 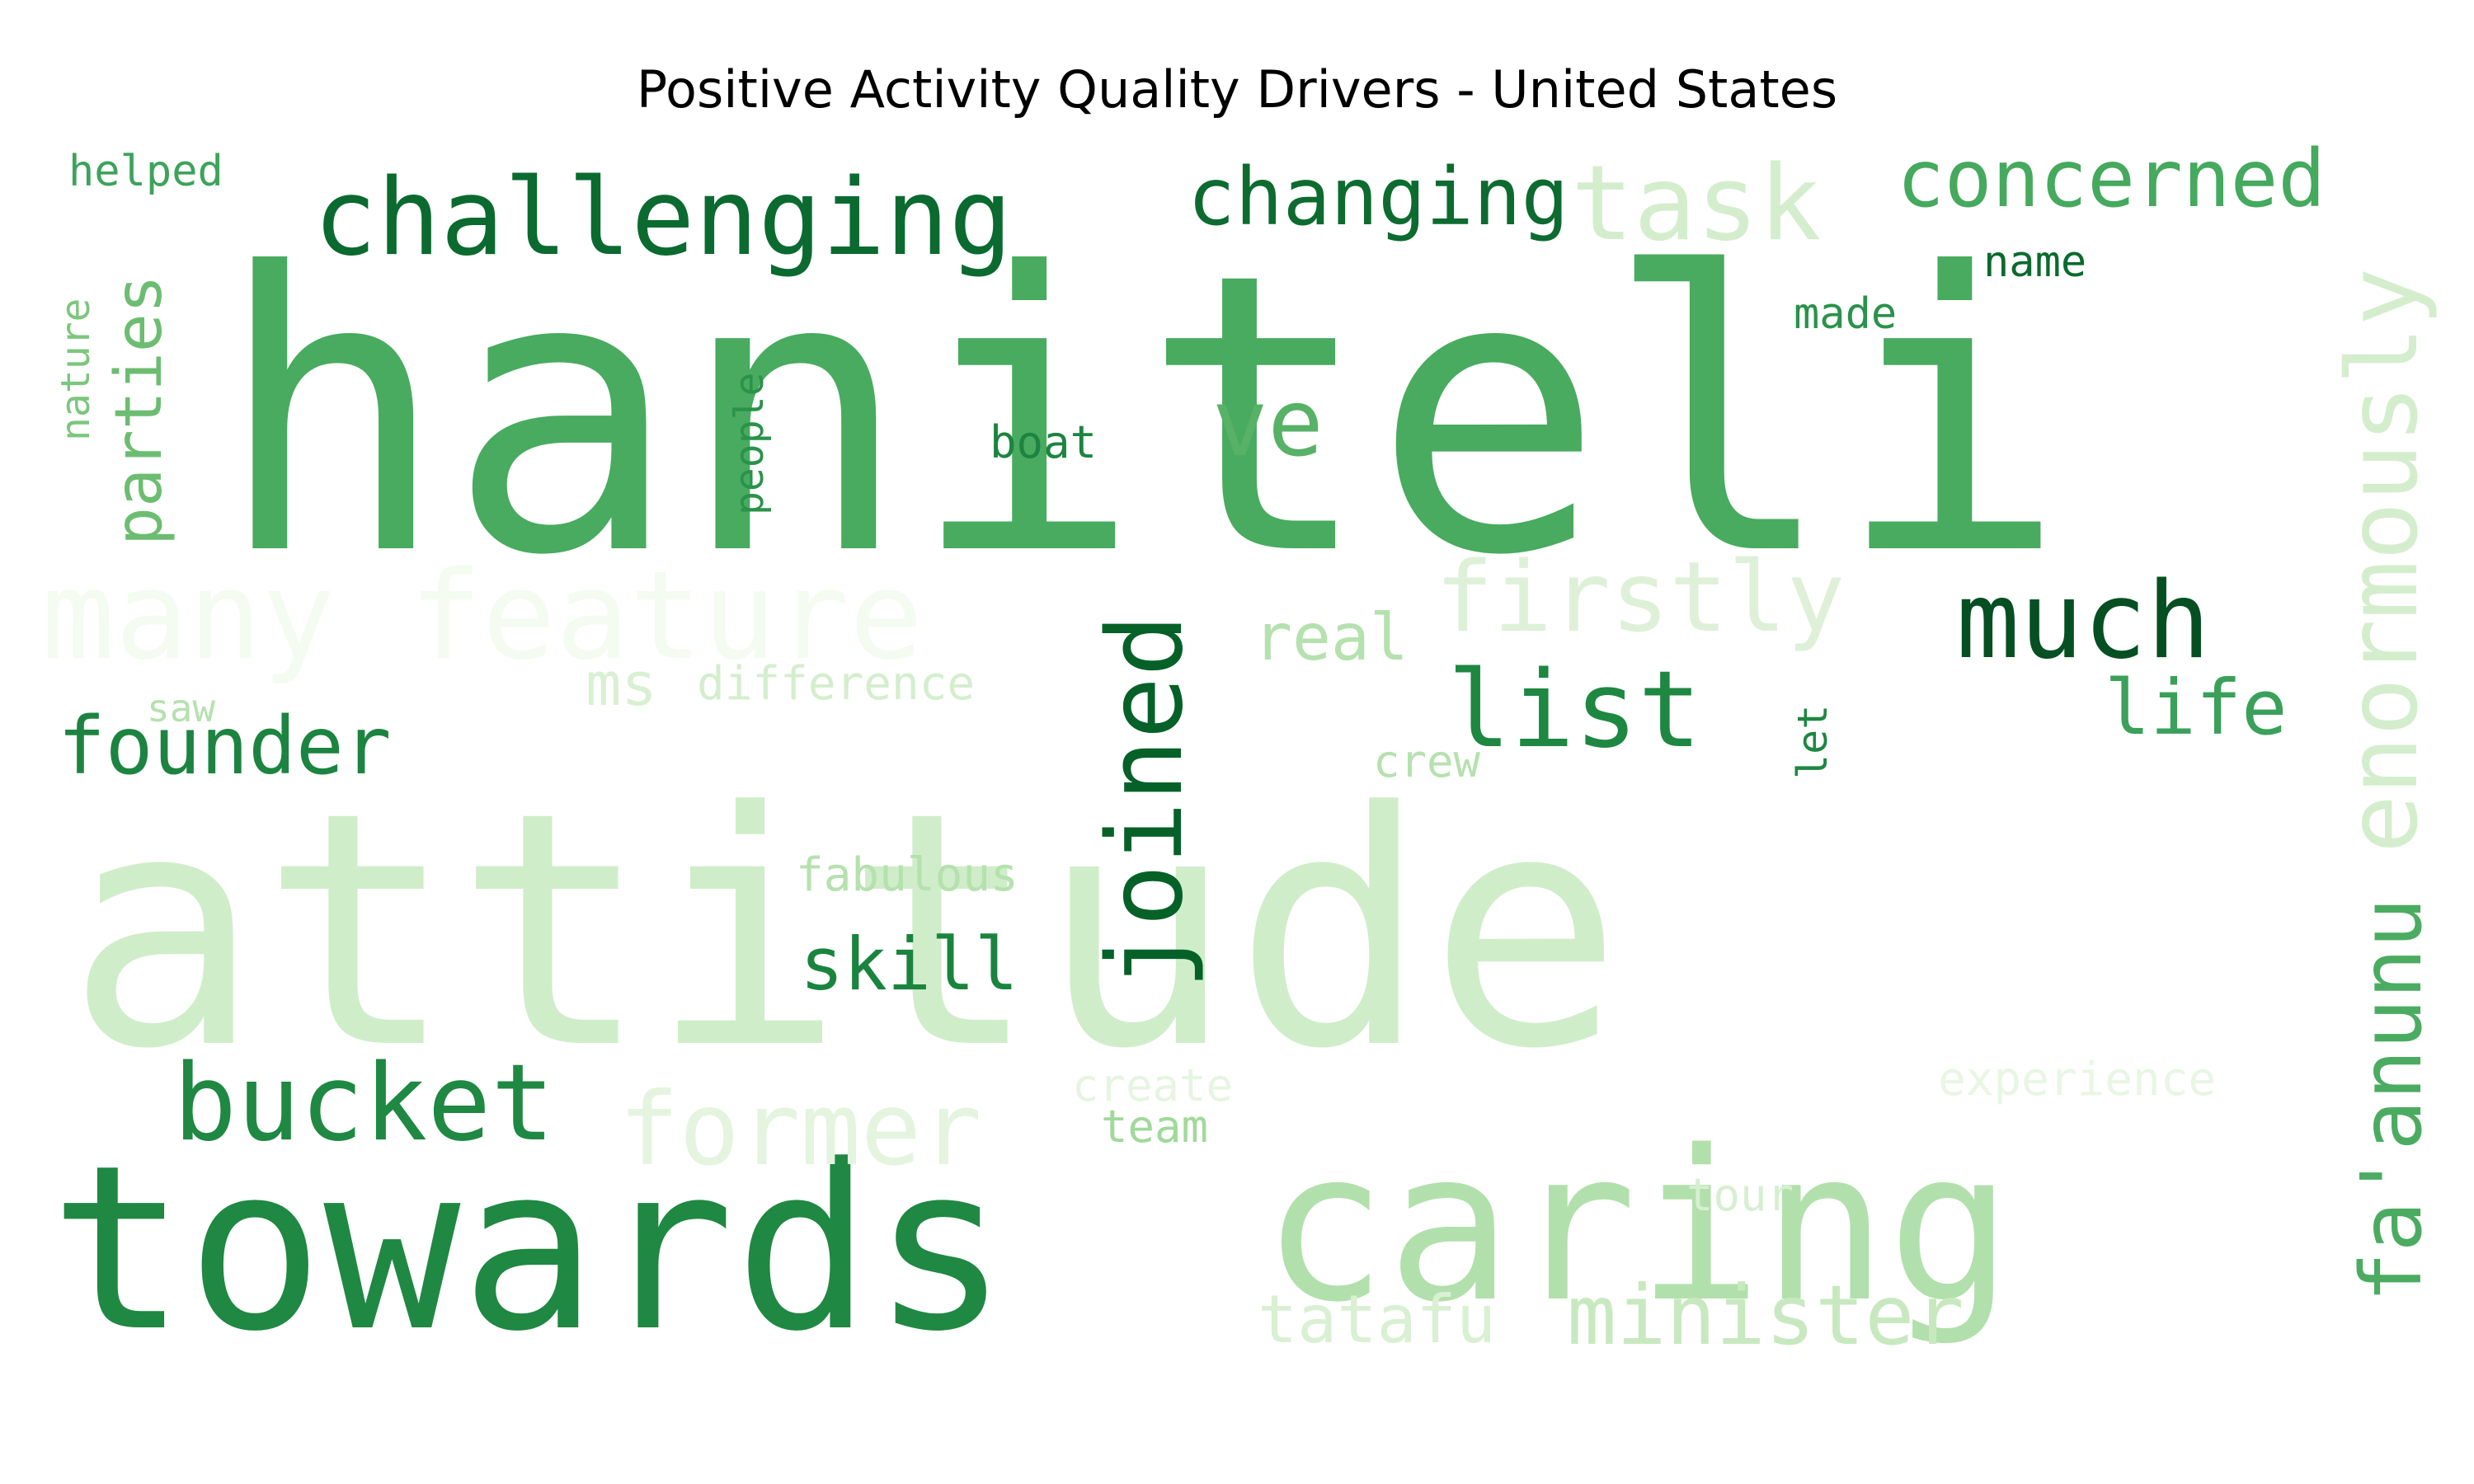 I want to click on word-difference: difference, so click(x=836, y=684).